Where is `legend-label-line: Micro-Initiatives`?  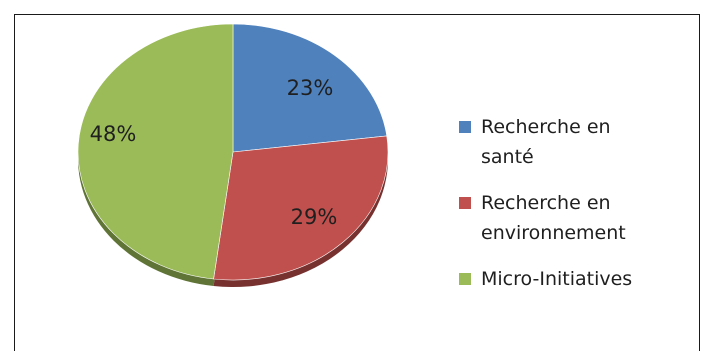
legend-label-line: Micro-Initiatives is located at coordinates (557, 279).